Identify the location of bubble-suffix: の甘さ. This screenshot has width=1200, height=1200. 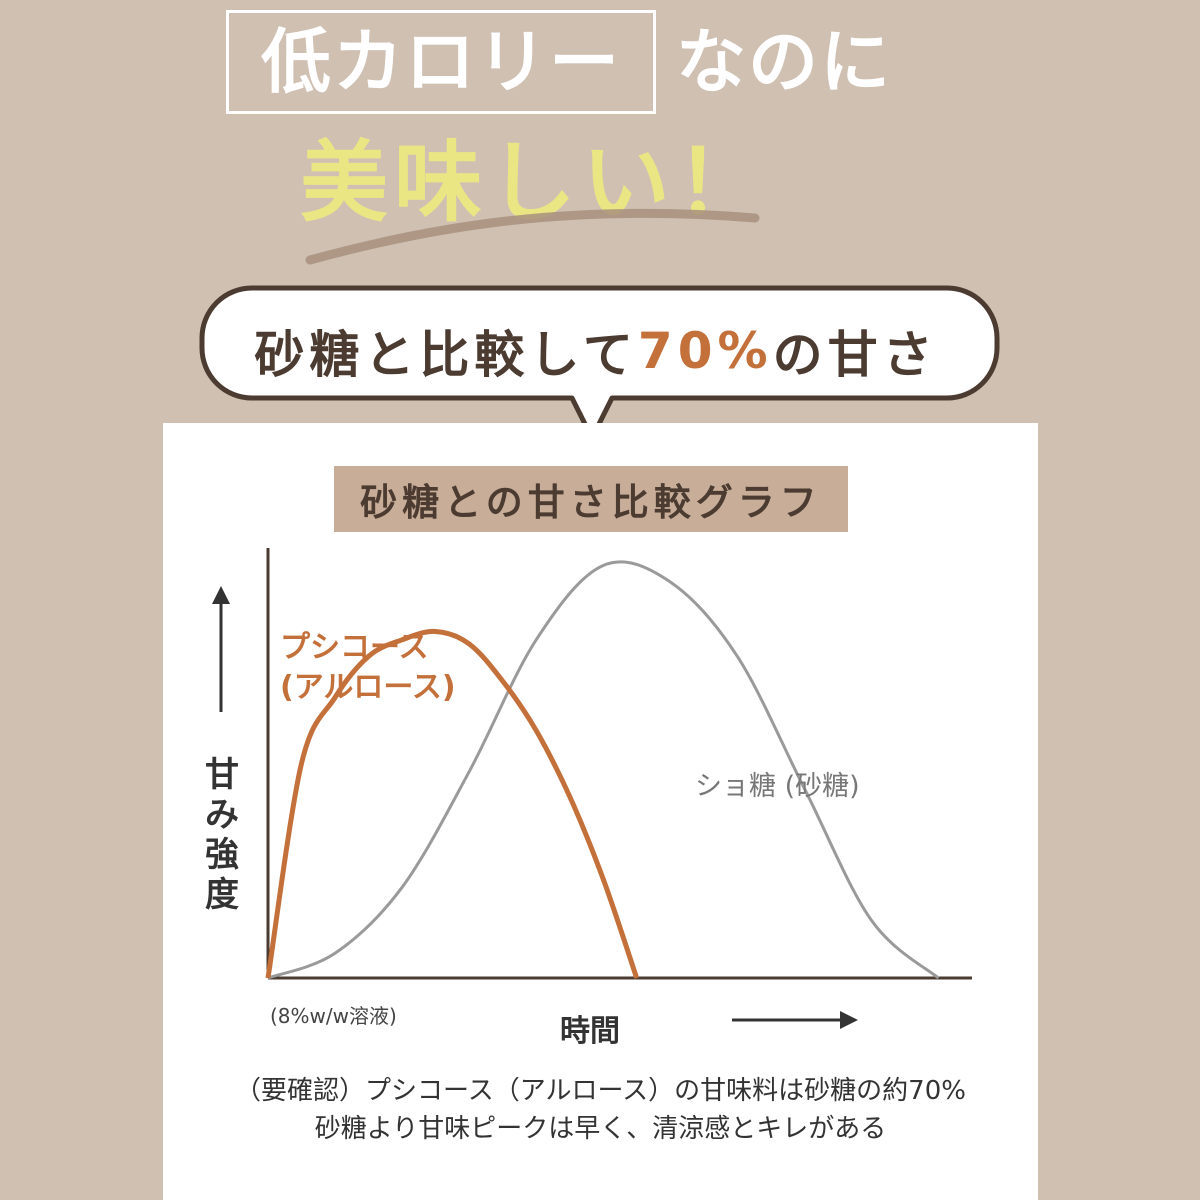
(855, 355).